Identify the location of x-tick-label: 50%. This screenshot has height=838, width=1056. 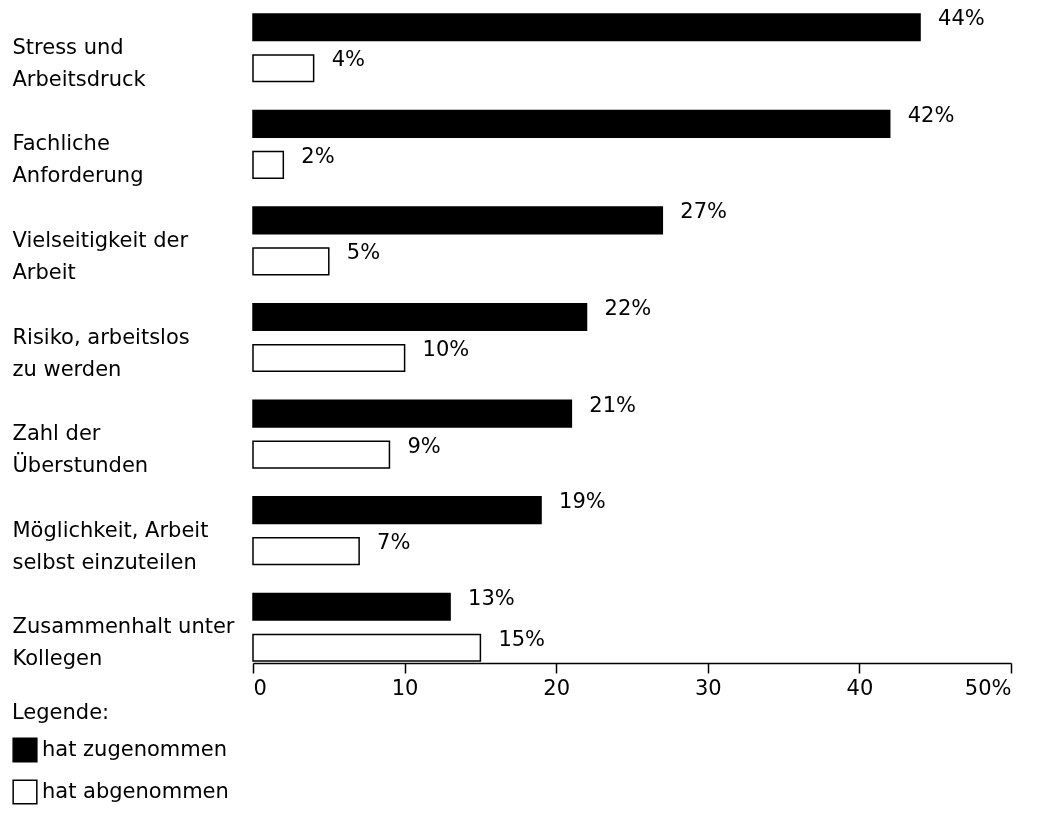
(988, 687).